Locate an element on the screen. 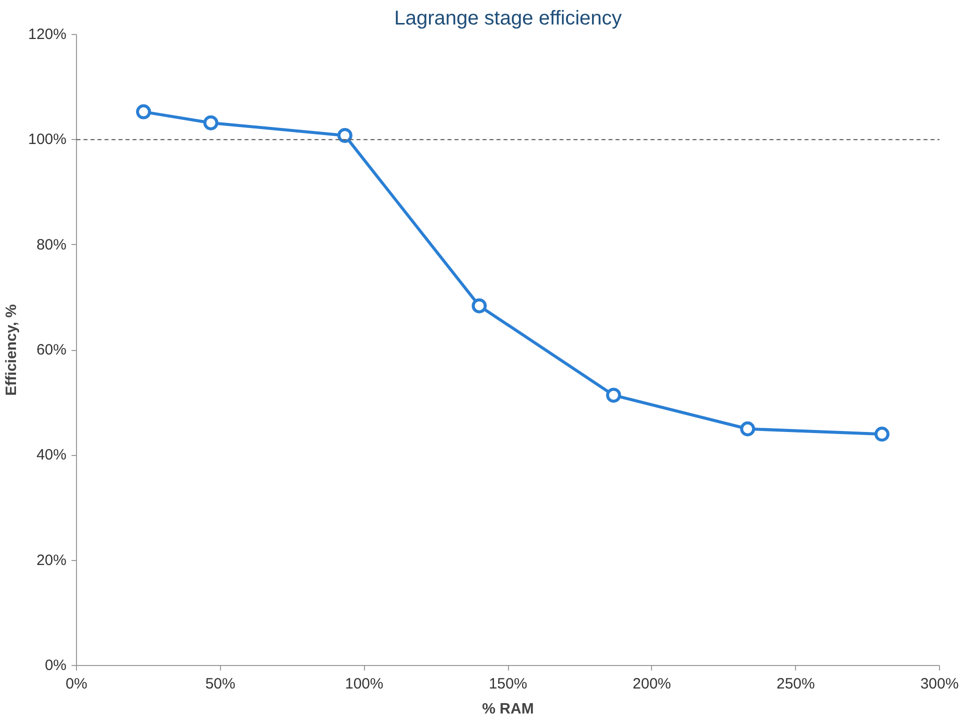 The height and width of the screenshot is (720, 969). y-tick-label: 20% is located at coordinates (51, 560).